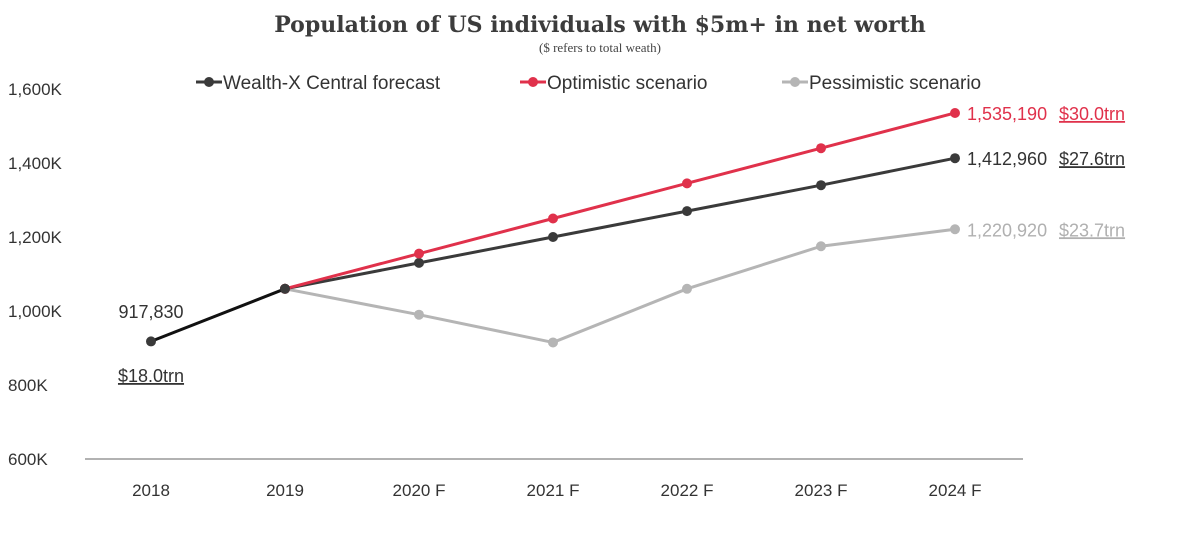 Image resolution: width=1200 pixels, height=543 pixels. Describe the element at coordinates (151, 490) in the screenshot. I see `x-tick-label: 2018` at that location.